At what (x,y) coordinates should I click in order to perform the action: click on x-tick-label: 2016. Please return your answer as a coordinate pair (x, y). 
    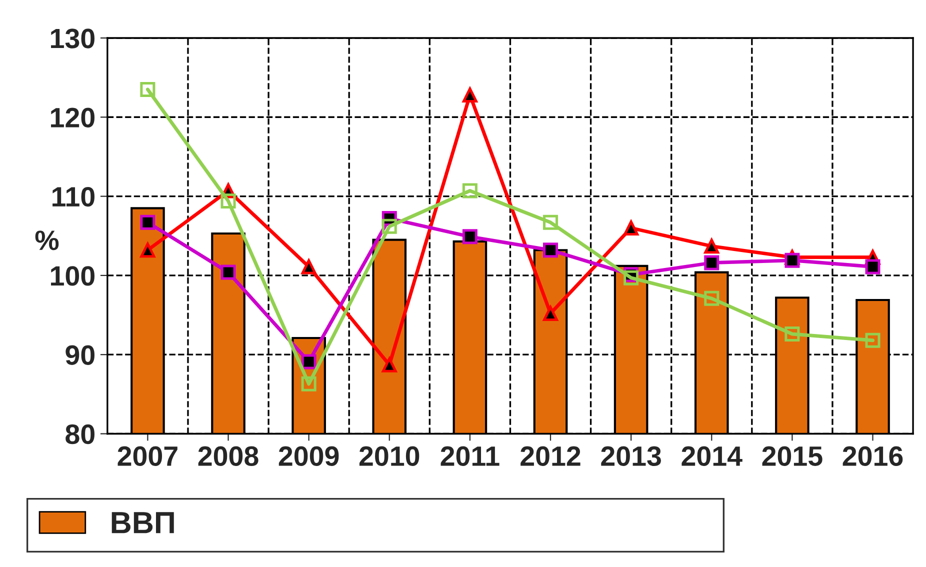
    Looking at the image, I should click on (872, 456).